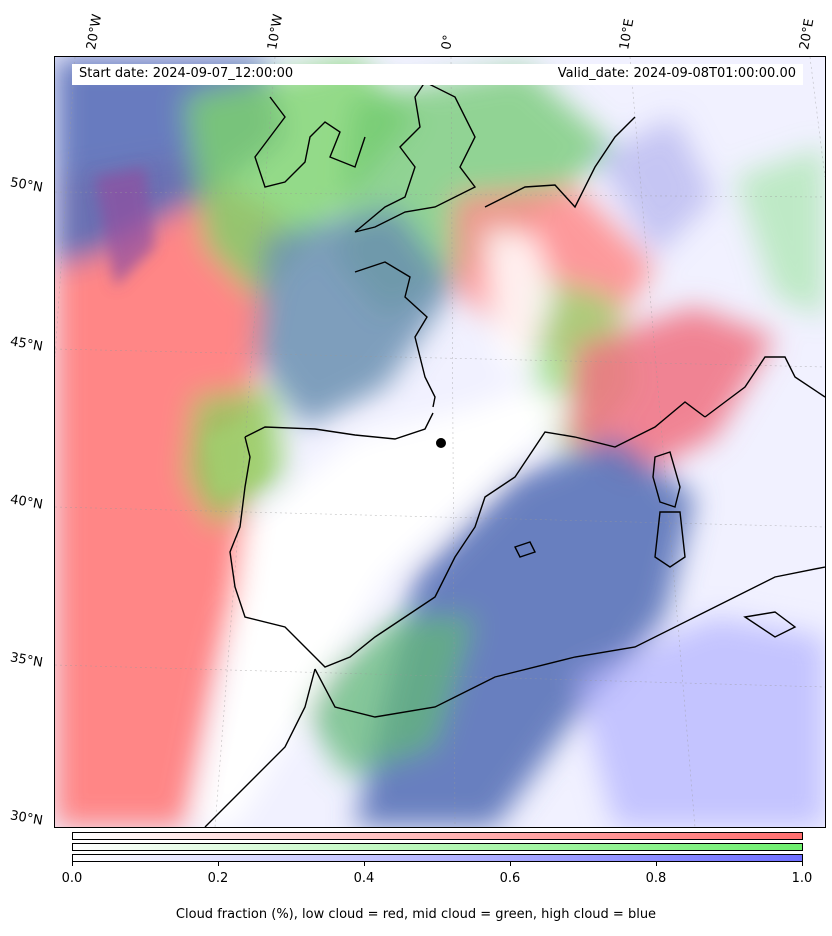 This screenshot has height=936, width=832. Describe the element at coordinates (72, 878) in the screenshot. I see `colorbar-tick-label: 0.0` at that location.